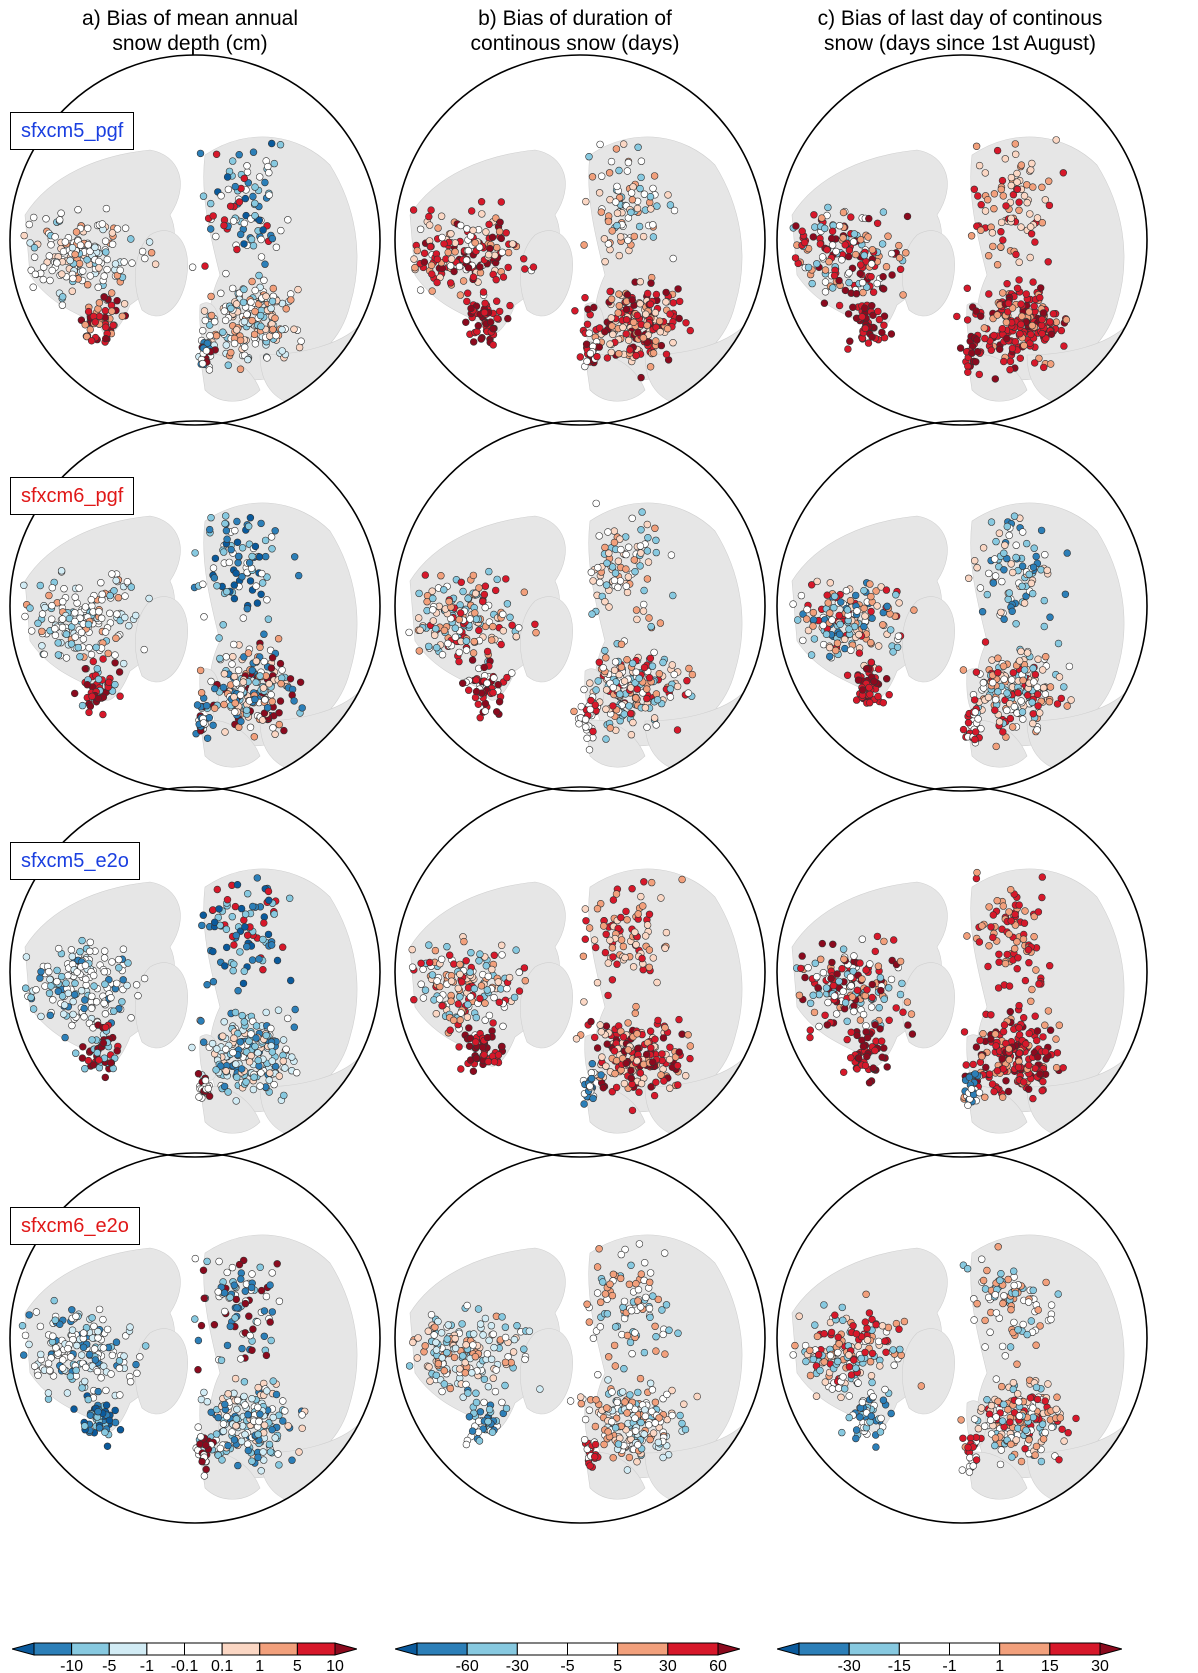 This screenshot has width=1198, height=1673. Describe the element at coordinates (580, 972) in the screenshot. I see `map-panel` at that location.